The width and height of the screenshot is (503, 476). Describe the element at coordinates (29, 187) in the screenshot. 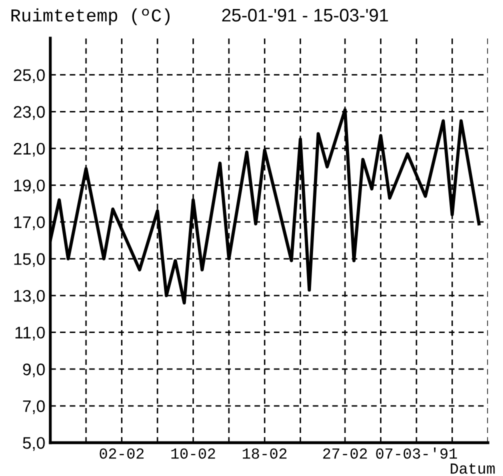

I see `y-tick-label: 19,0` at that location.